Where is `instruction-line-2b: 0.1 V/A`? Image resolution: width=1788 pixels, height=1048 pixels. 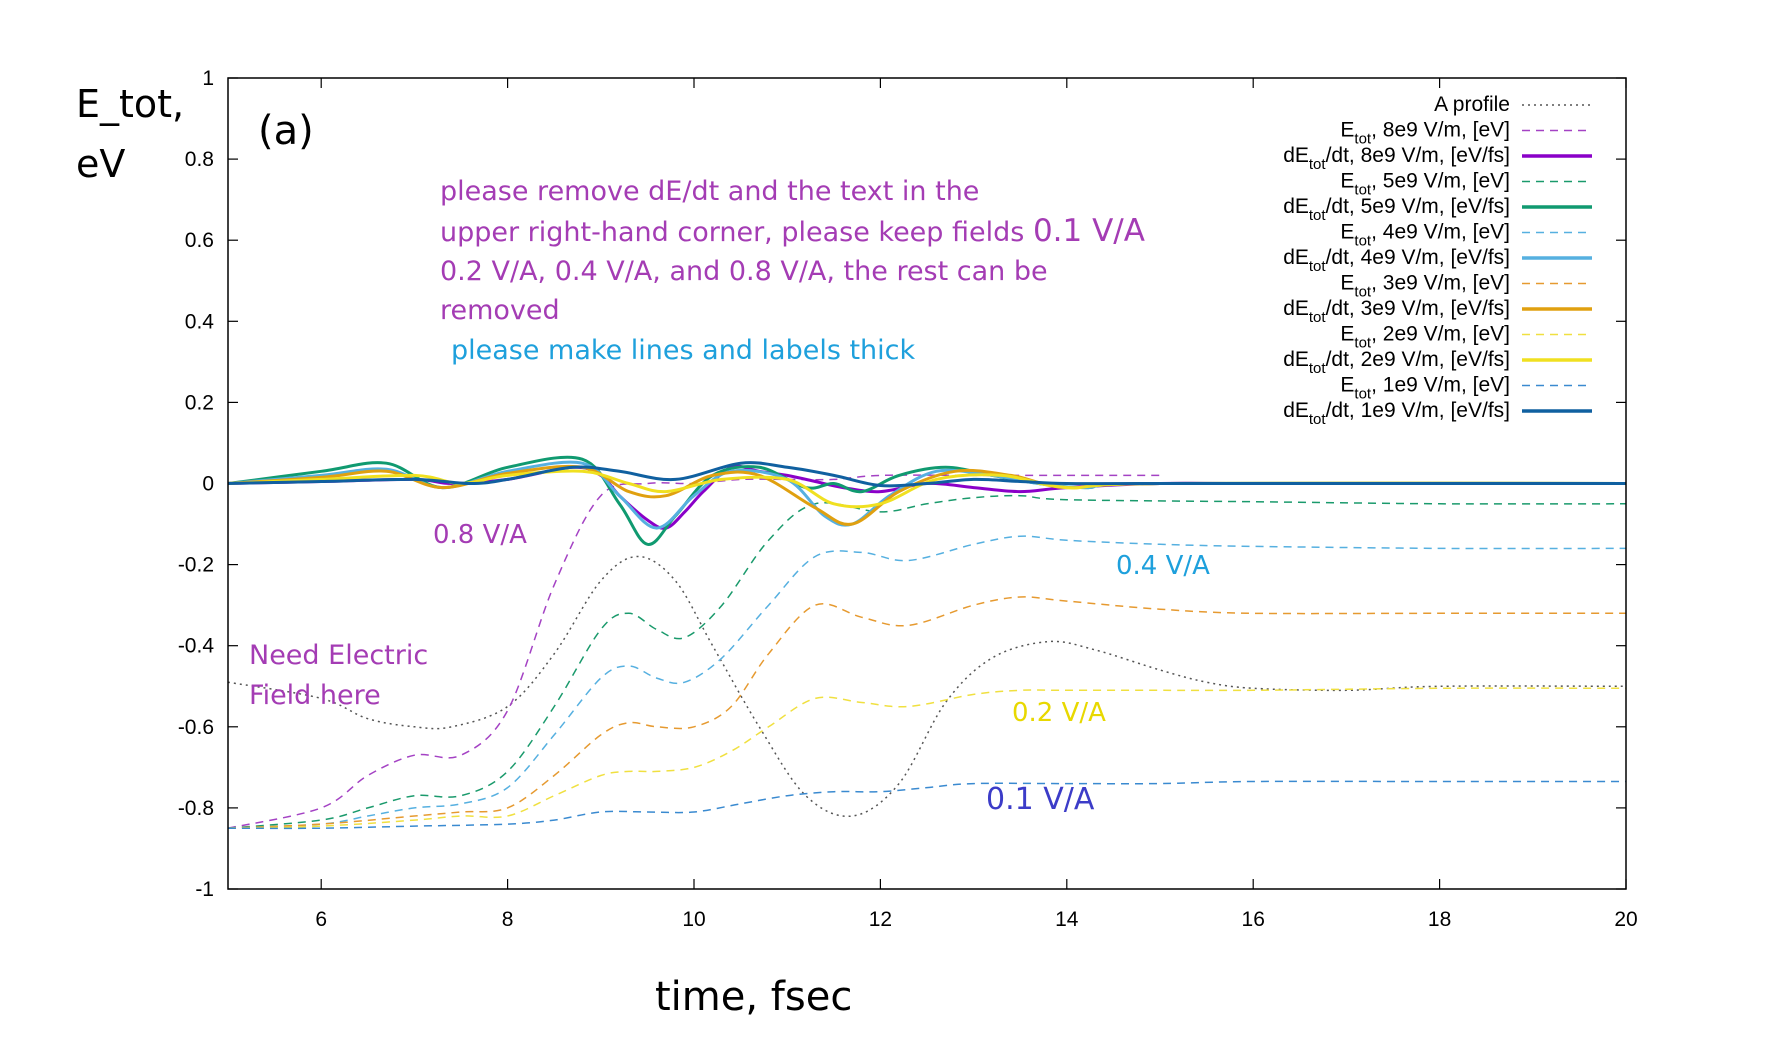 instruction-line-2b: 0.1 V/A is located at coordinates (1088, 231).